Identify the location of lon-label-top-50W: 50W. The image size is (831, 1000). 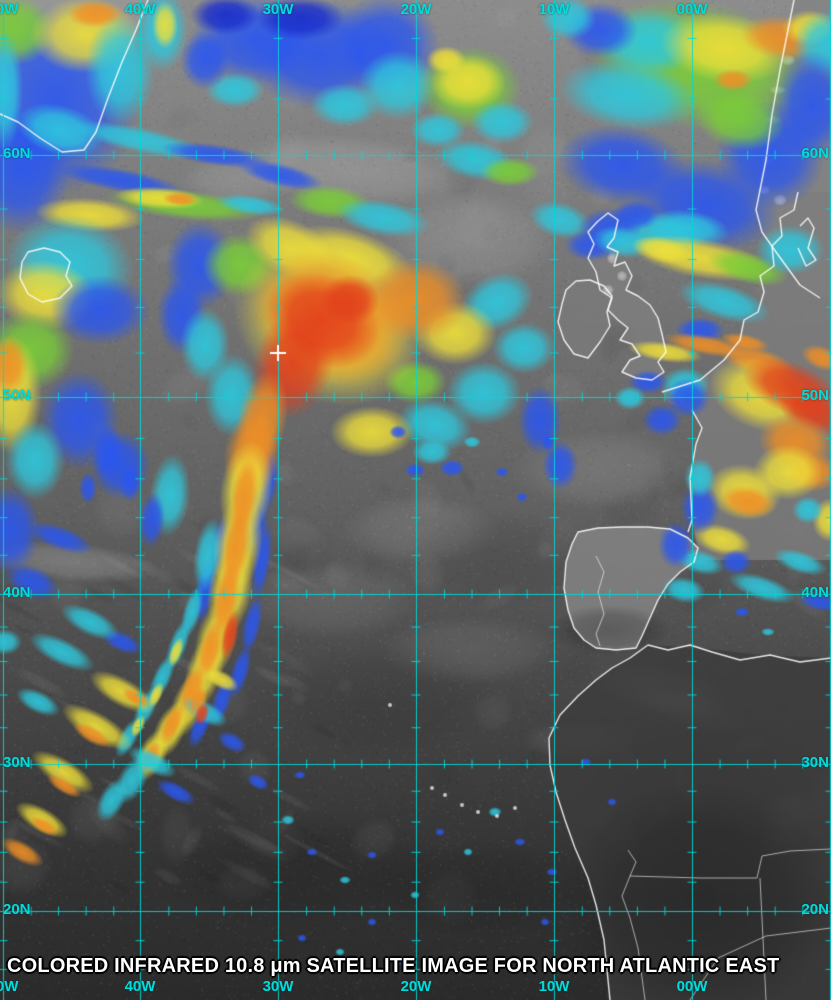
(9, 9).